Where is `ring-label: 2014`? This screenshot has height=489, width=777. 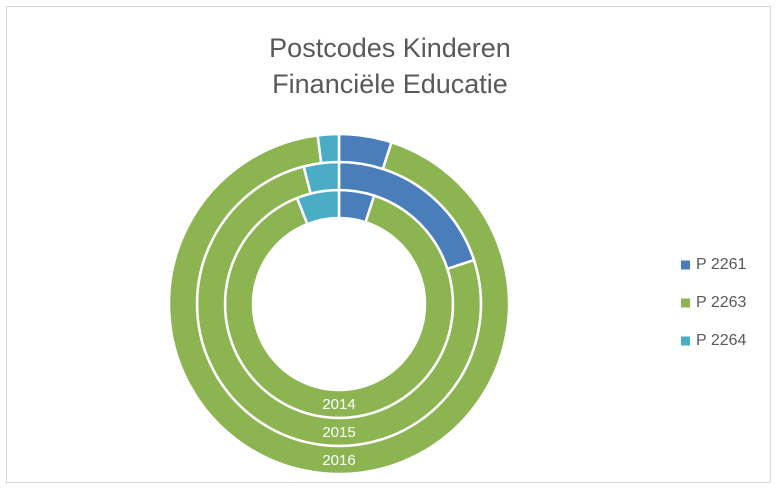
ring-label: 2014 is located at coordinates (338, 404).